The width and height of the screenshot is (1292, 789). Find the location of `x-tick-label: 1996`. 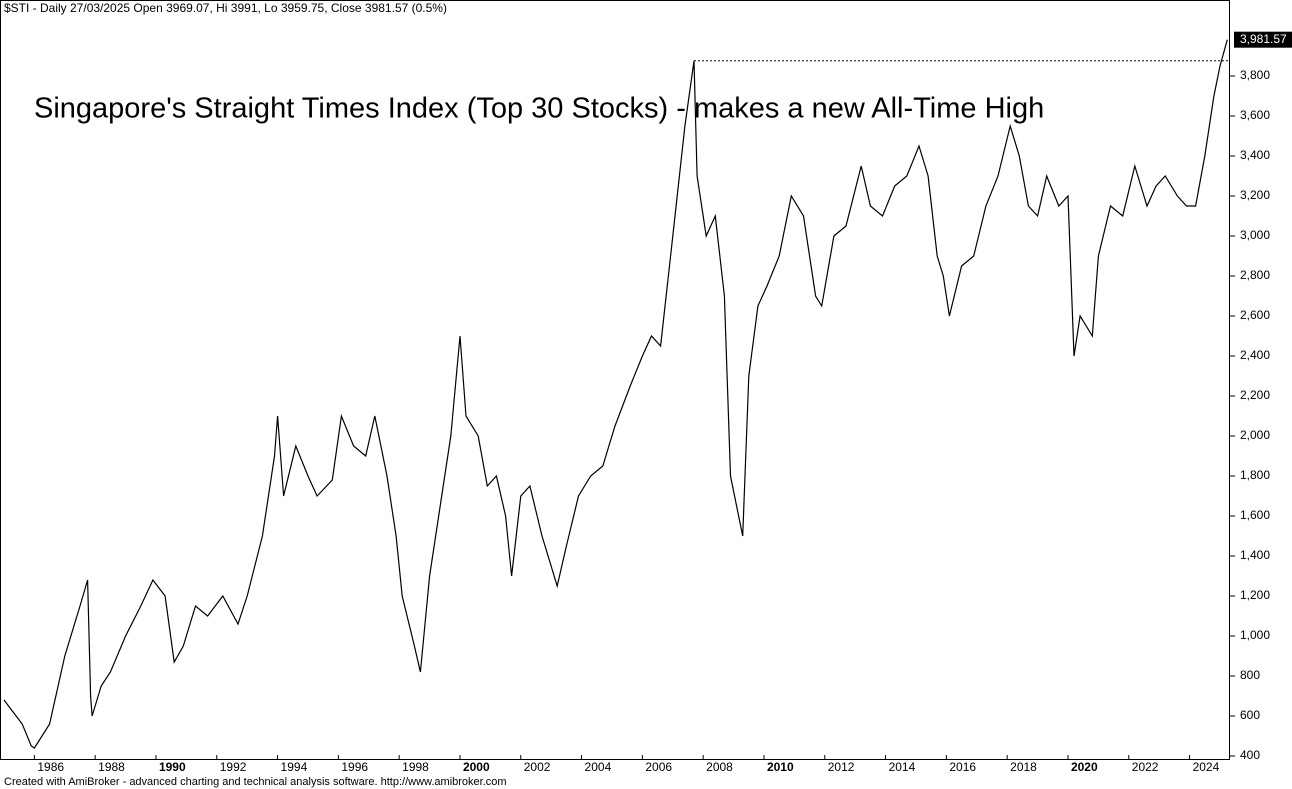

x-tick-label: 1996 is located at coordinates (354, 767).